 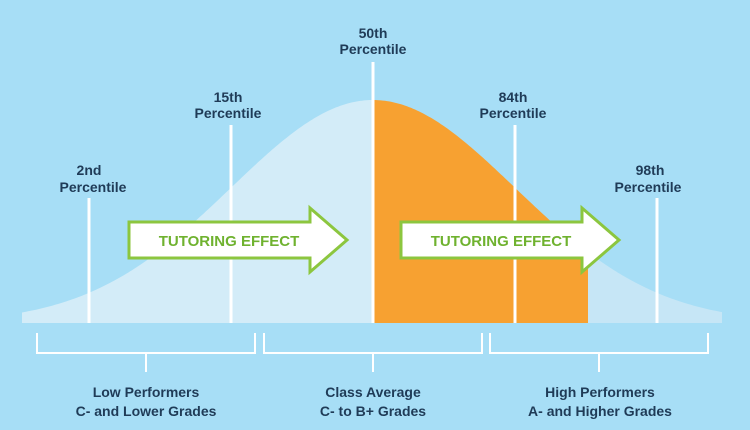 I want to click on percentile-rank: 2nd, so click(x=89, y=170).